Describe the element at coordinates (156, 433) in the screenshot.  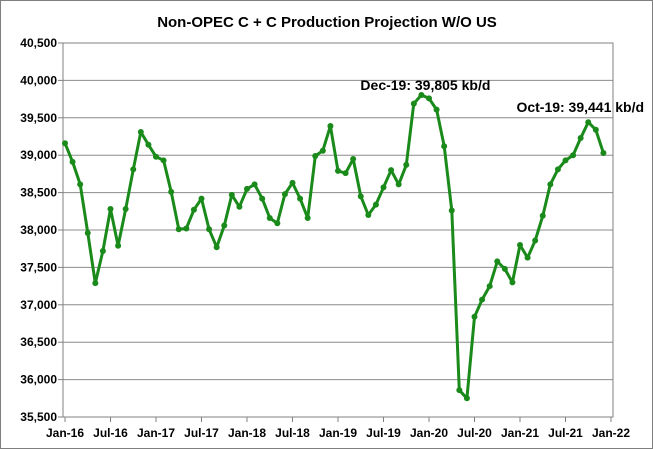
I see `x-tick-label: Jan-17` at that location.